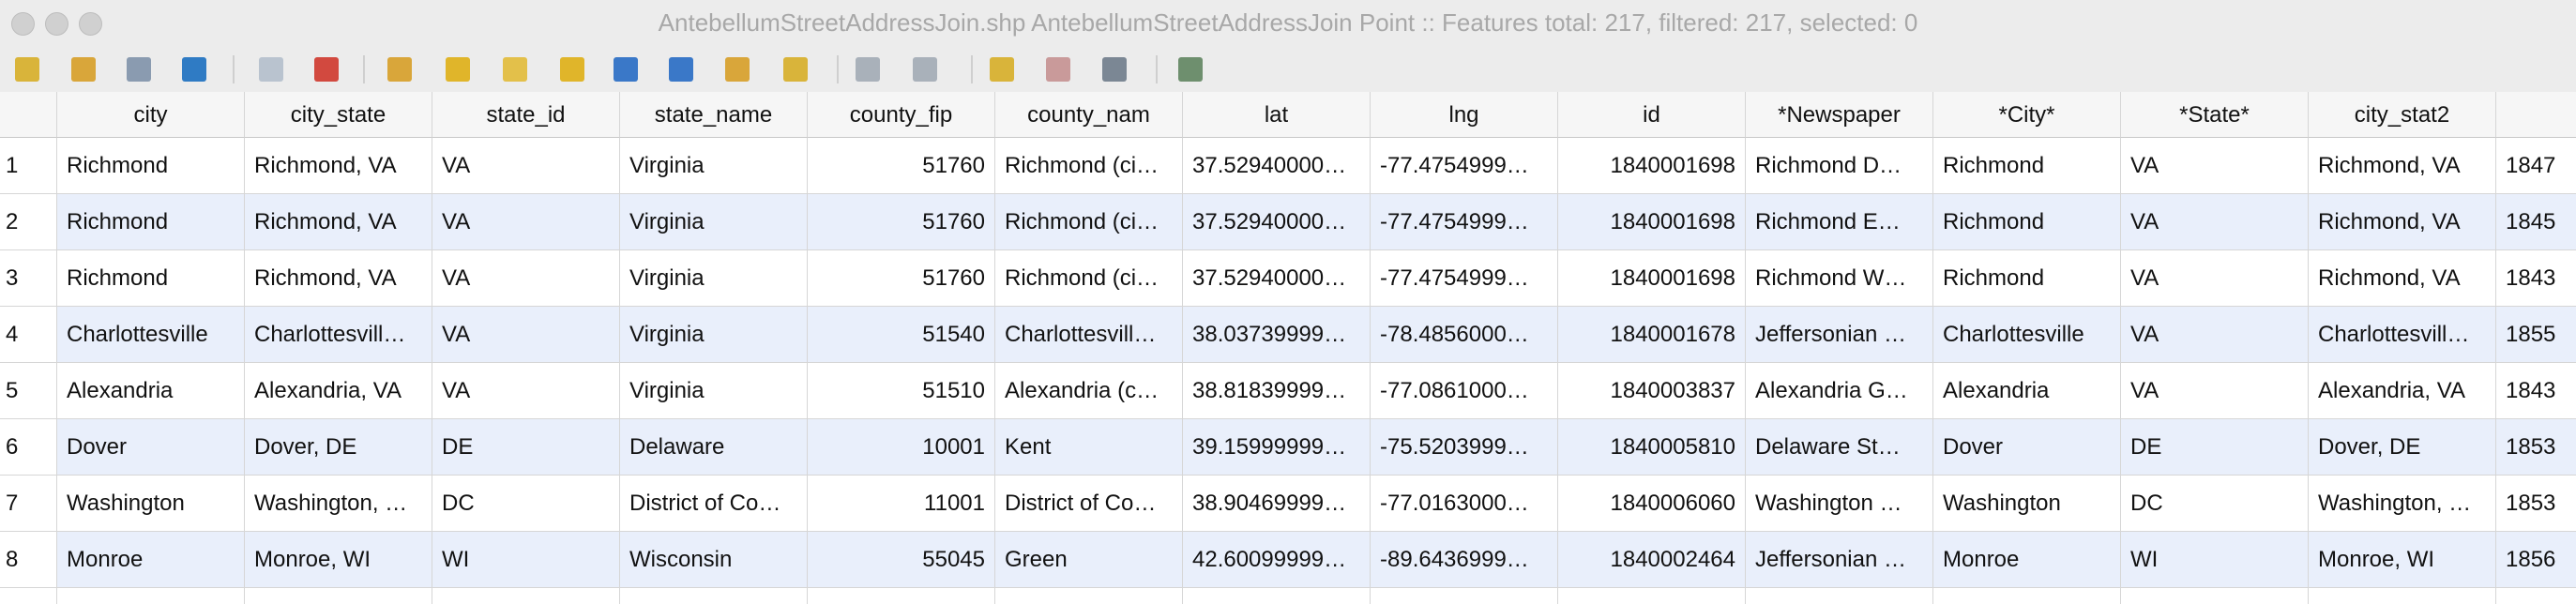 The width and height of the screenshot is (2576, 604). Describe the element at coordinates (901, 504) in the screenshot. I see `table-cell: 11001` at that location.